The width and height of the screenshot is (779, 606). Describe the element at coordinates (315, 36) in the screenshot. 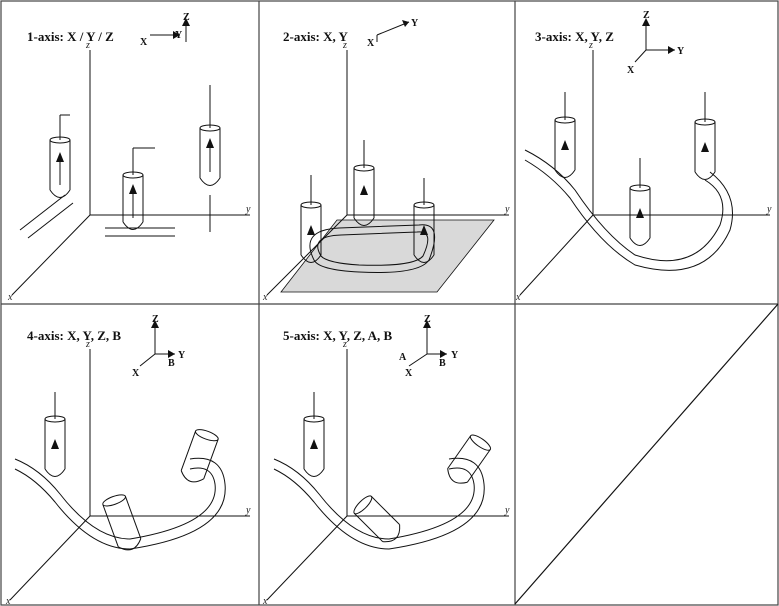

I see `panel-title: 2-axis: X, Y` at that location.